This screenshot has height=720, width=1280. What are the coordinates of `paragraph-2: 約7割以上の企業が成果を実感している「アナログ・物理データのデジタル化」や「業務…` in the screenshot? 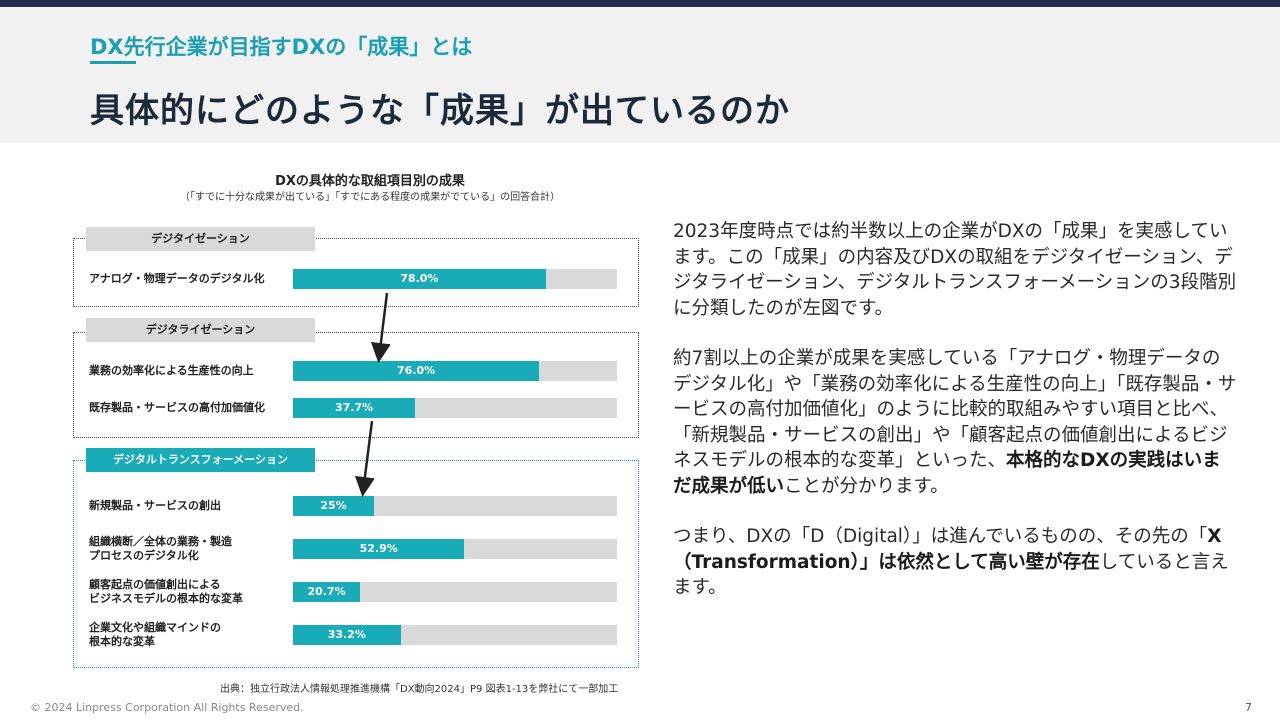 It's located at (955, 422).